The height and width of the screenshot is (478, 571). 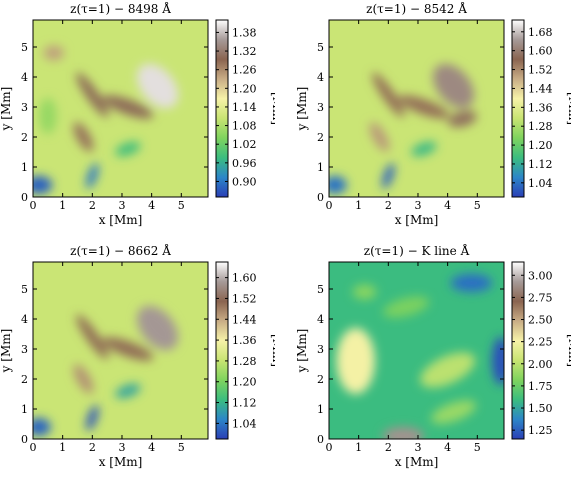 What do you see at coordinates (540, 408) in the screenshot?
I see `colorbar-tick-label: 1.50` at bounding box center [540, 408].